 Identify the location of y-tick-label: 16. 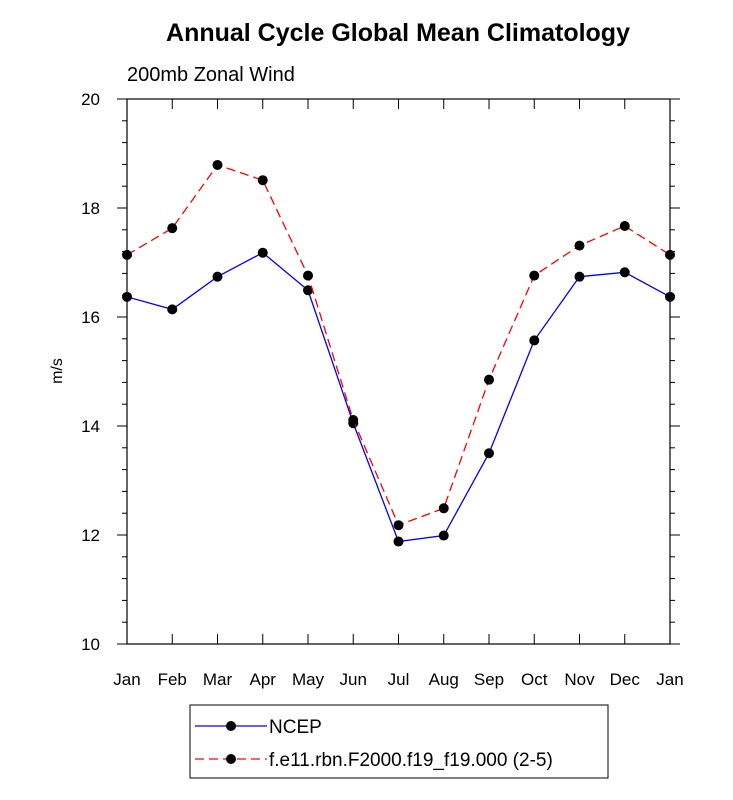
(90, 317).